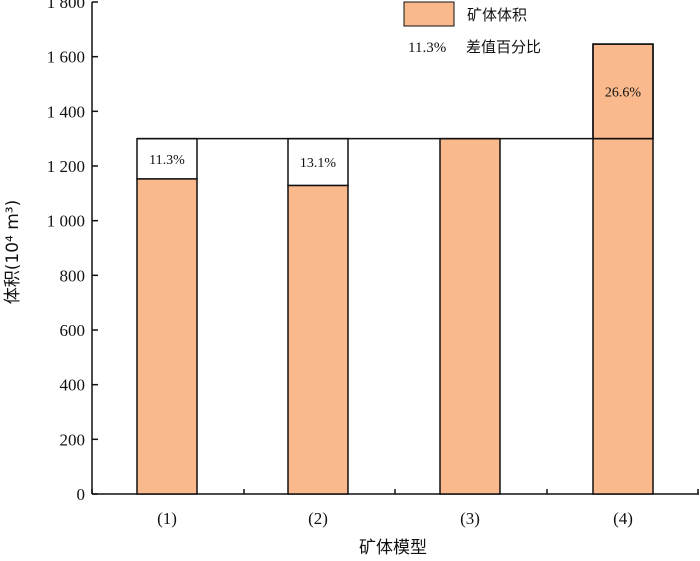 The width and height of the screenshot is (700, 561). What do you see at coordinates (73, 385) in the screenshot?
I see `y-tick-label: 400` at bounding box center [73, 385].